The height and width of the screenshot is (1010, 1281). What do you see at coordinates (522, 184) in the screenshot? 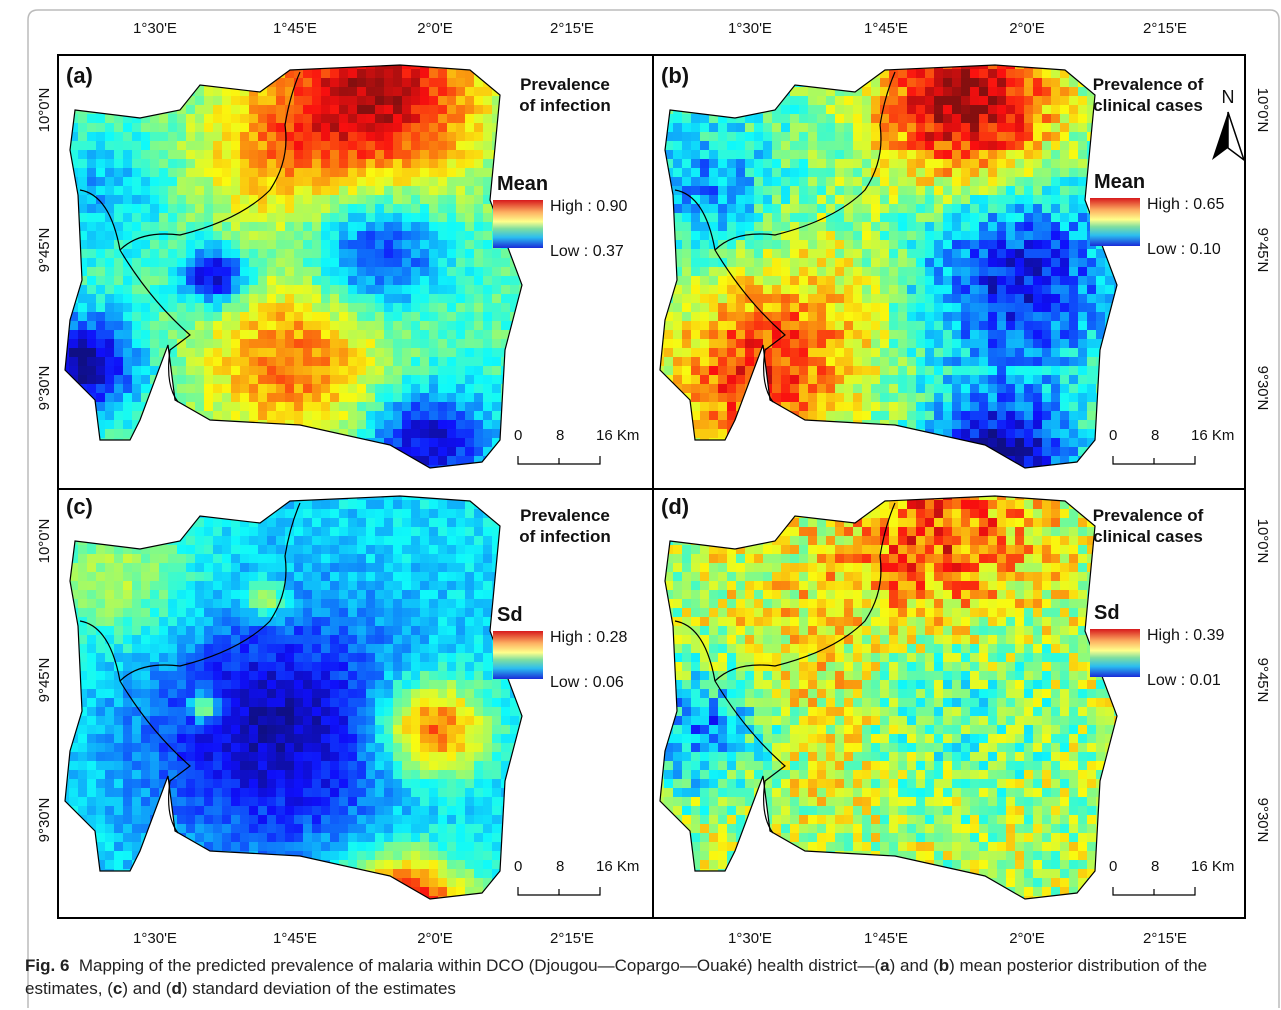
I see `legend-title: Mean` at bounding box center [522, 184].